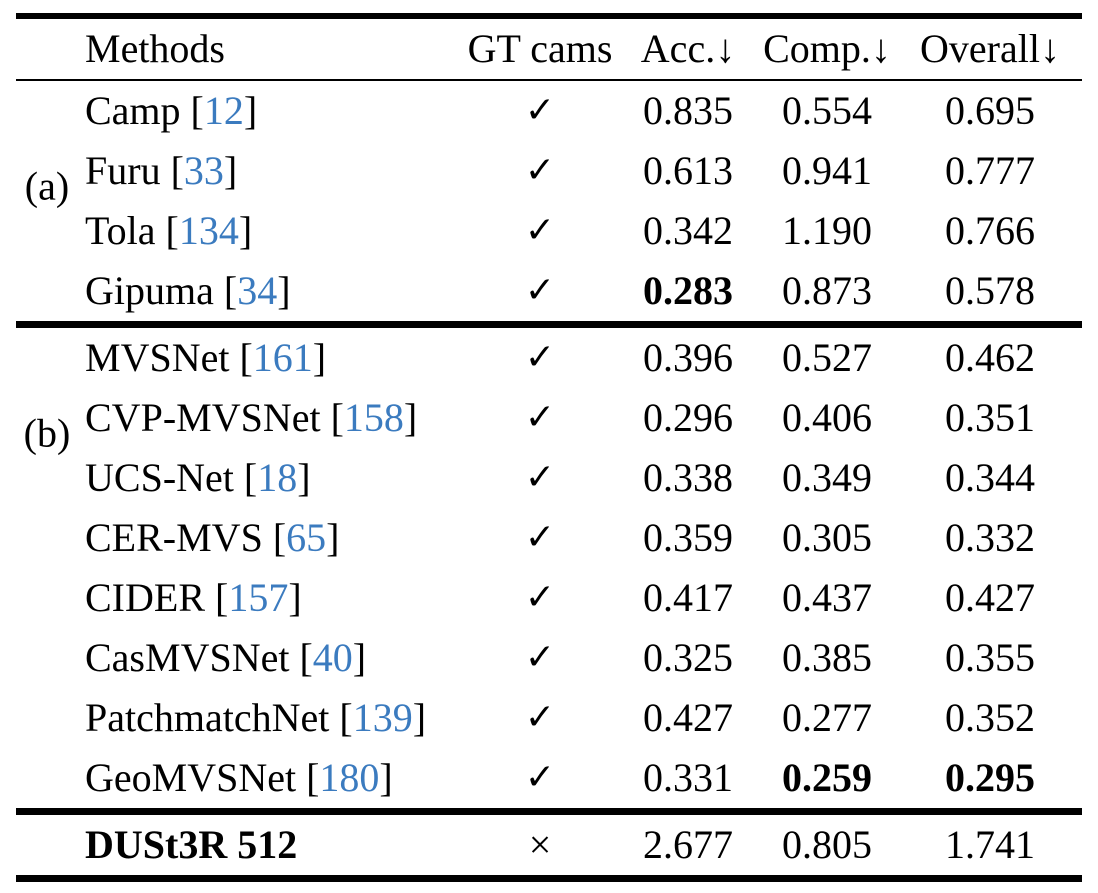 The height and width of the screenshot is (893, 1098). What do you see at coordinates (133, 110) in the screenshot?
I see `method-name: Camp` at bounding box center [133, 110].